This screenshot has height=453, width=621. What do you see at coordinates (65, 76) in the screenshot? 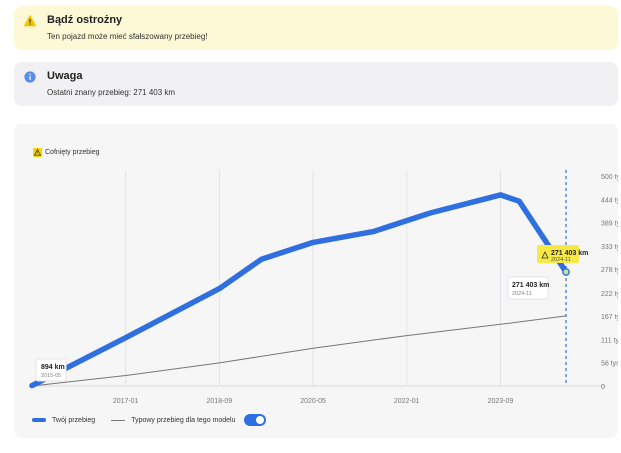
I see `info-title: Uwaga` at bounding box center [65, 76].